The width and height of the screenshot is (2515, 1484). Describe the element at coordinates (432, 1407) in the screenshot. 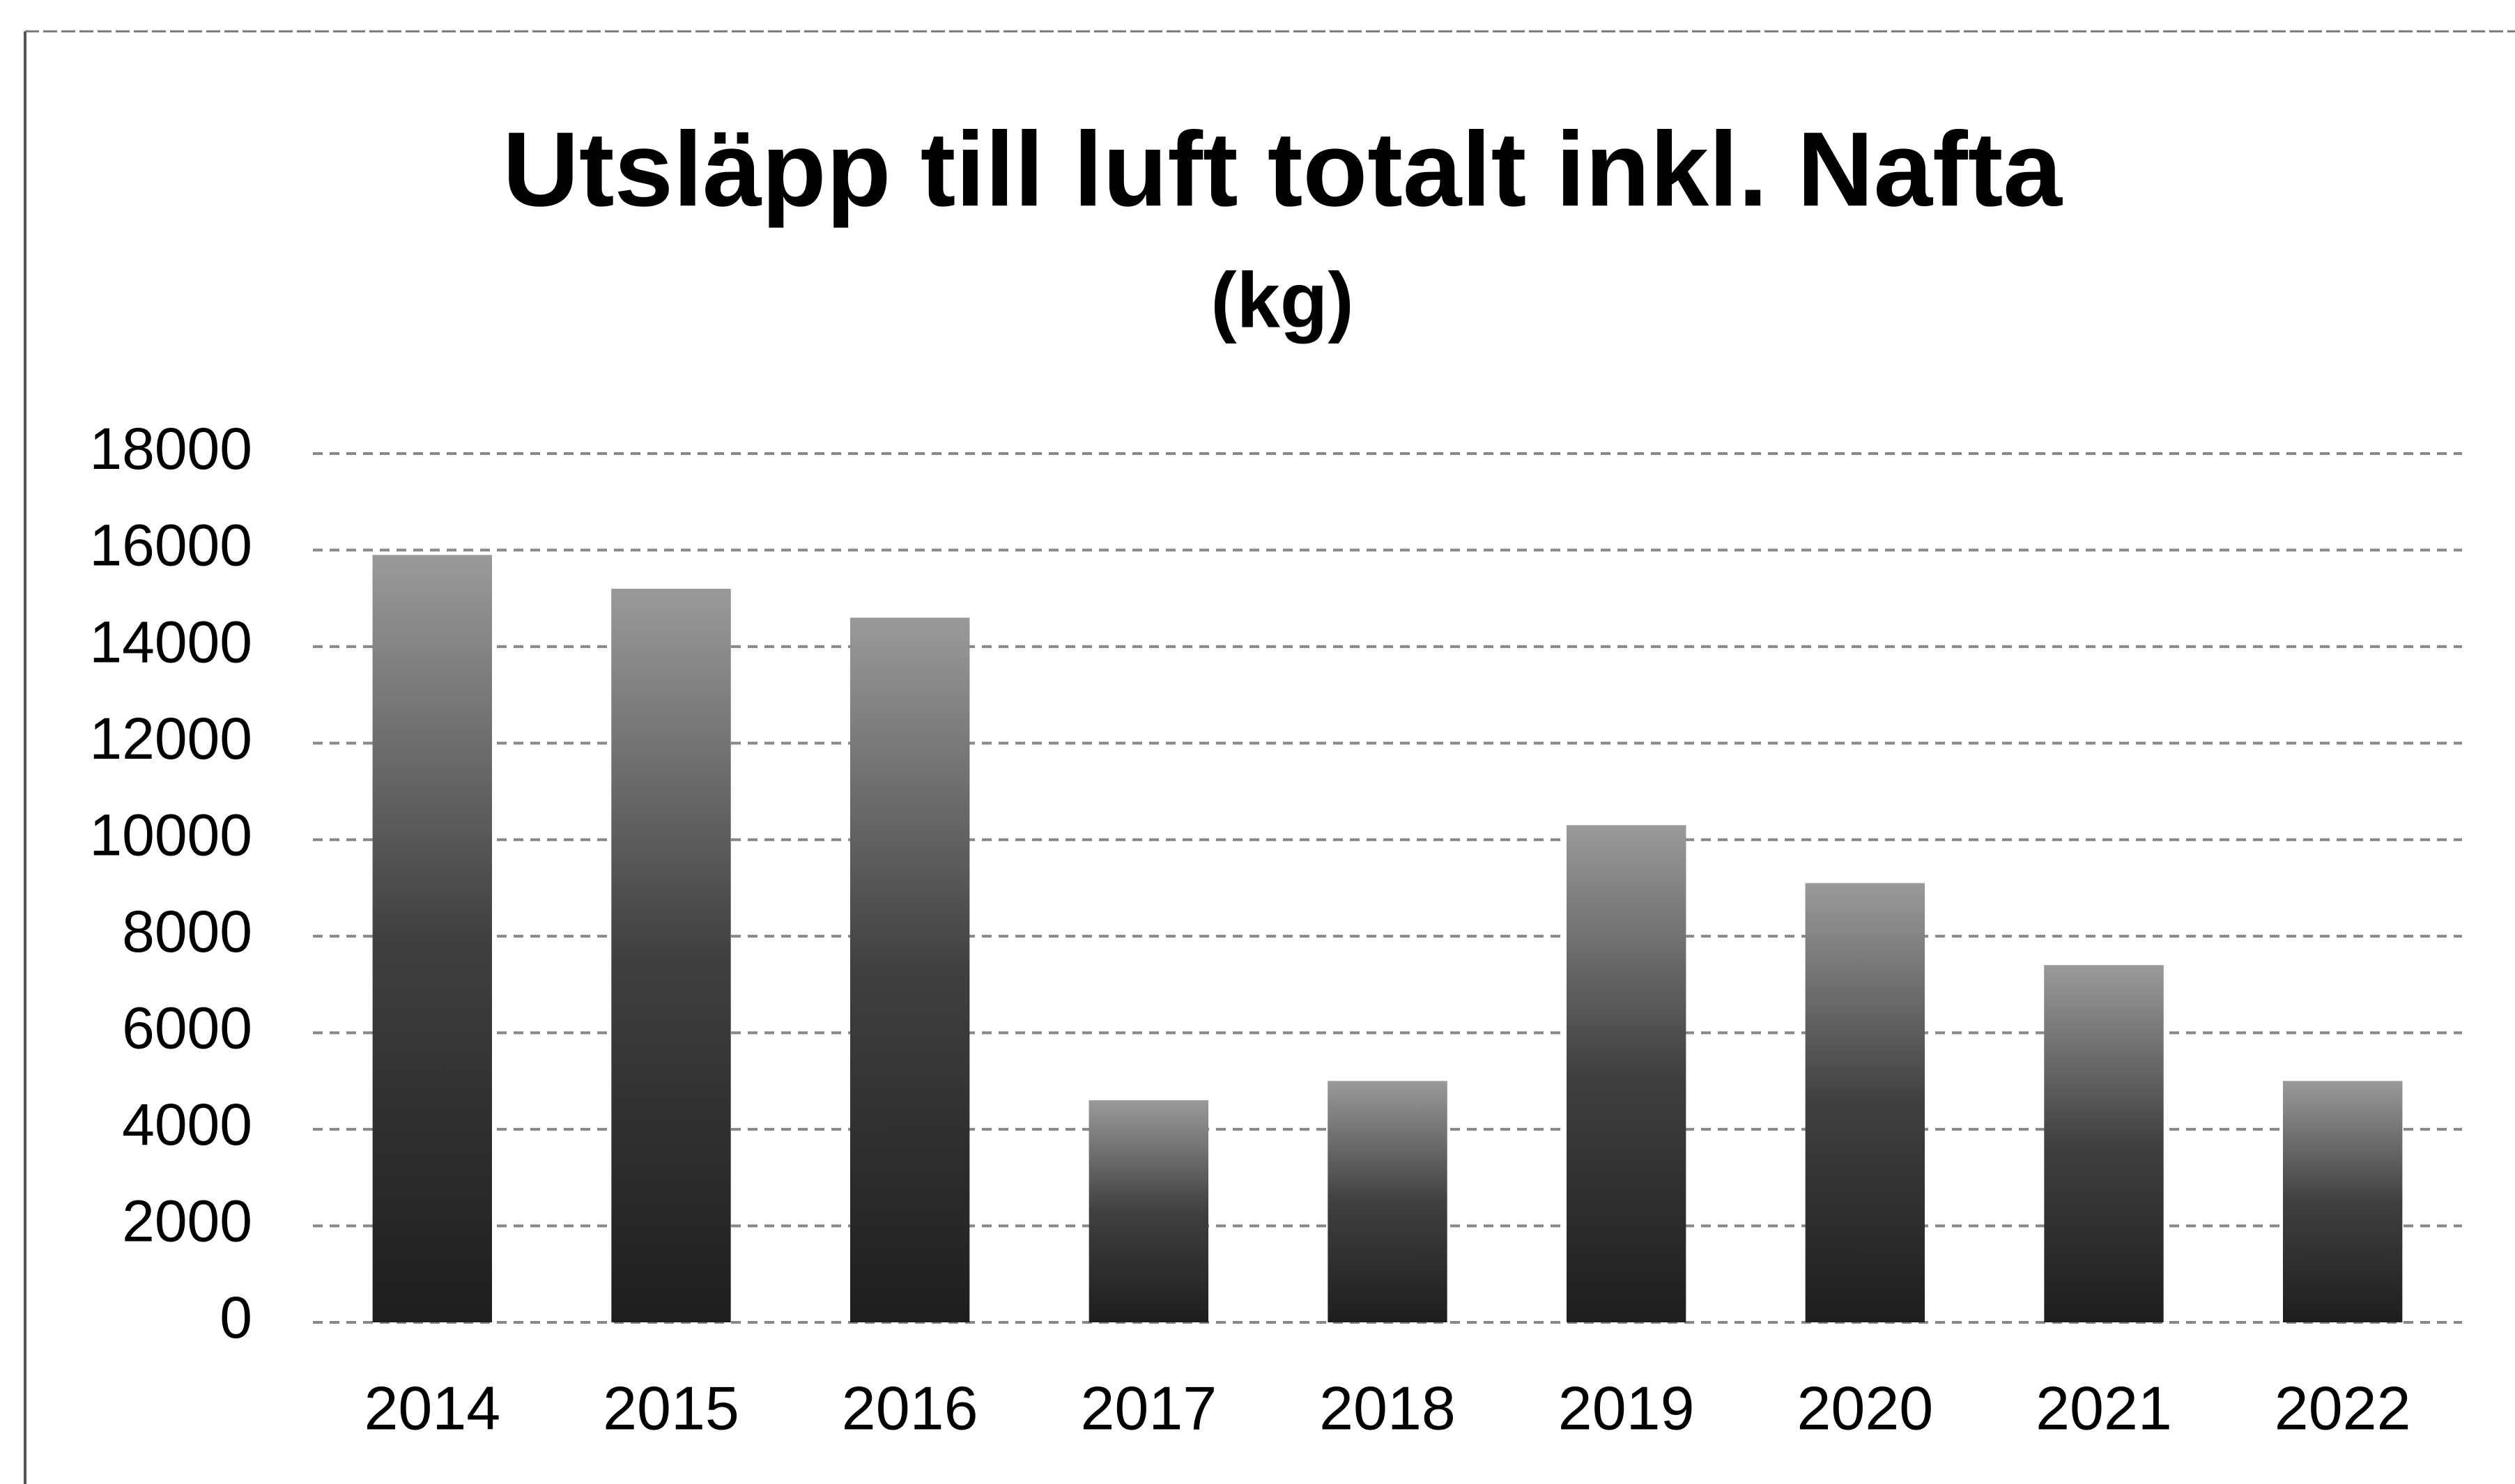

I see `x-tick-label: 2014` at that location.